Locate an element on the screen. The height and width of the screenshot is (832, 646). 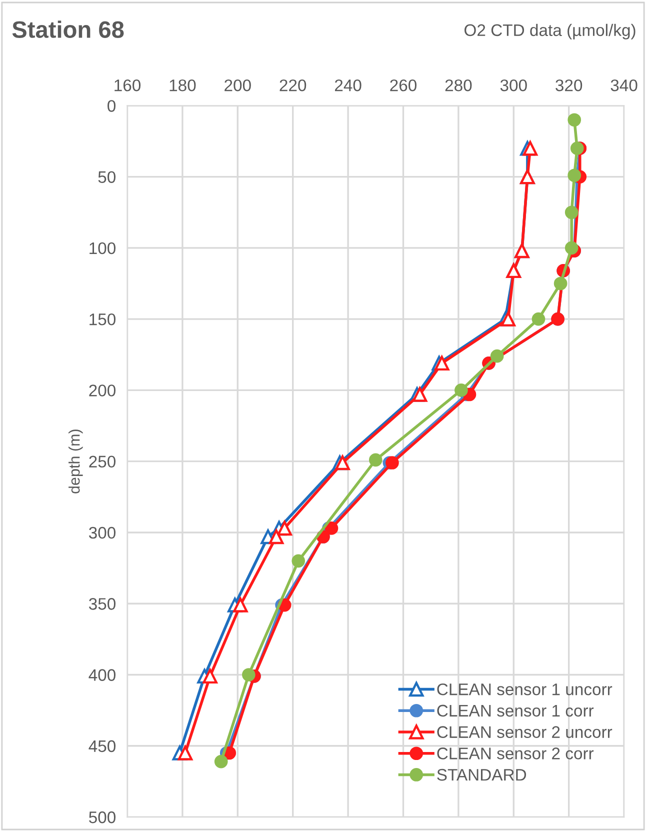
y-tick-label: 450 is located at coordinates (102, 746).